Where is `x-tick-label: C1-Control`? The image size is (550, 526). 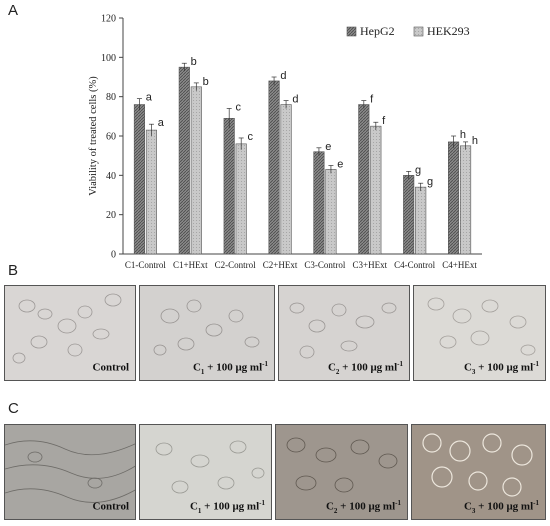 x-tick-label: C1-Control is located at coordinates (146, 265).